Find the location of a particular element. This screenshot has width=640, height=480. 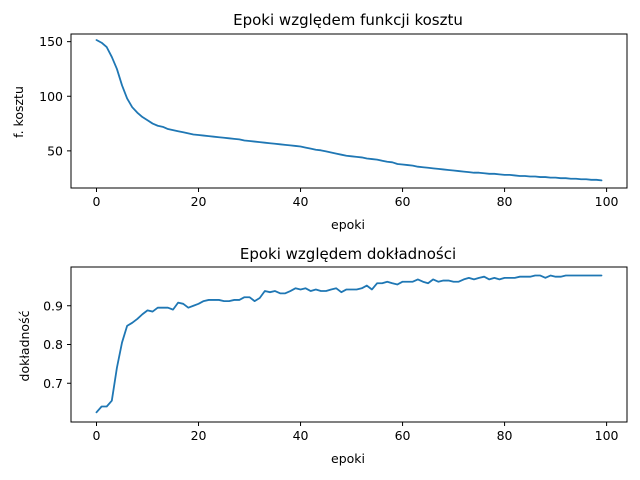

accuracy-xtick-label: 20 is located at coordinates (199, 435).